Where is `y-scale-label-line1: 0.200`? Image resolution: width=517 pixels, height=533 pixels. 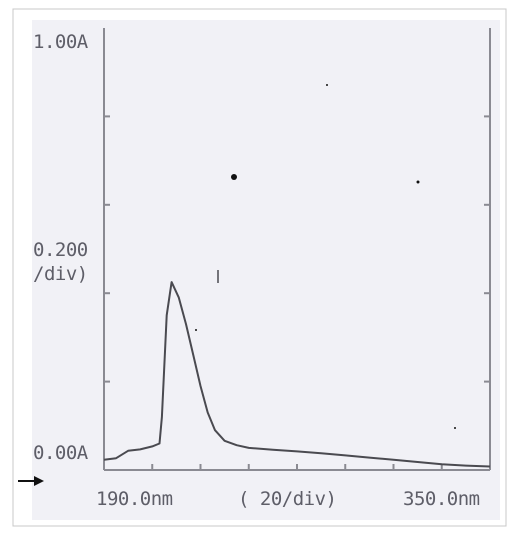
y-scale-label-line1: 0.200 is located at coordinates (60, 250).